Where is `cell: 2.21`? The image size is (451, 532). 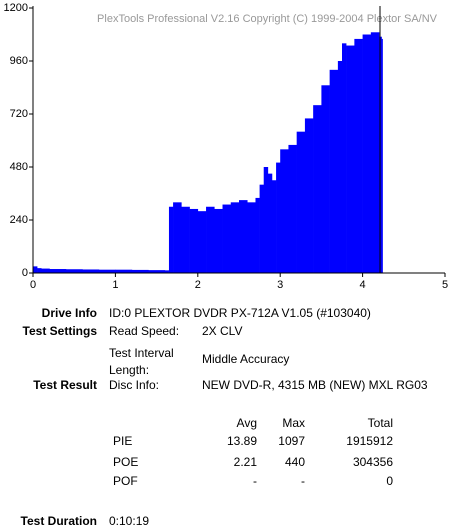
cell: 2.21 is located at coordinates (245, 462).